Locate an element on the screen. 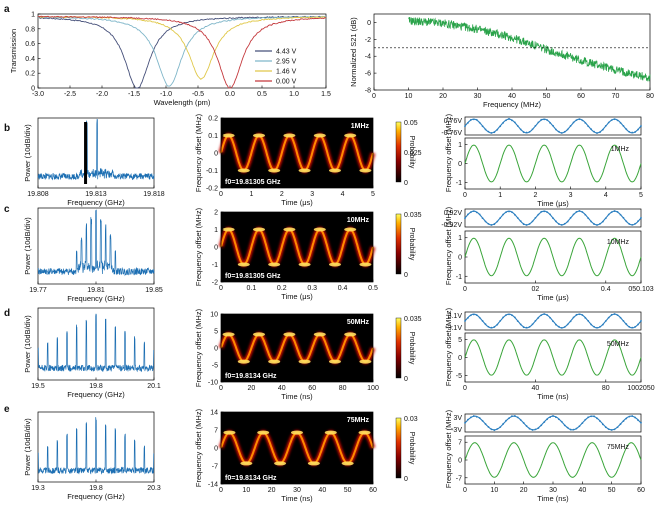 The width and height of the screenshot is (659, 509). transmission-ytick-label: 0.2 is located at coordinates (30, 74).